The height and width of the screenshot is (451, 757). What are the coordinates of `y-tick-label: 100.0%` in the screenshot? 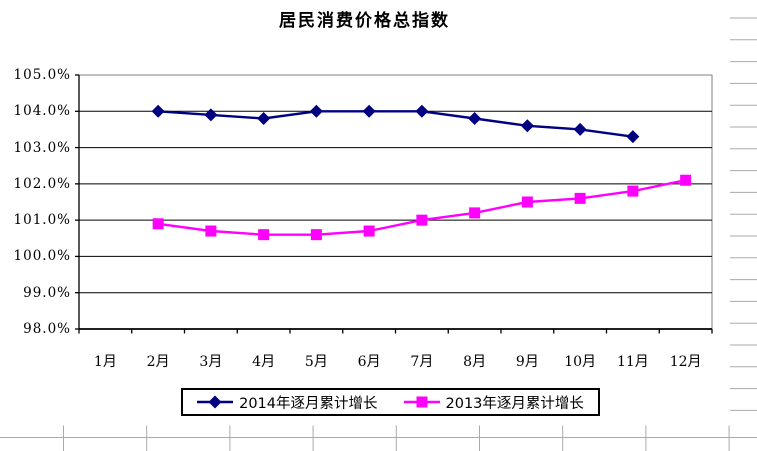 It's located at (42, 256).